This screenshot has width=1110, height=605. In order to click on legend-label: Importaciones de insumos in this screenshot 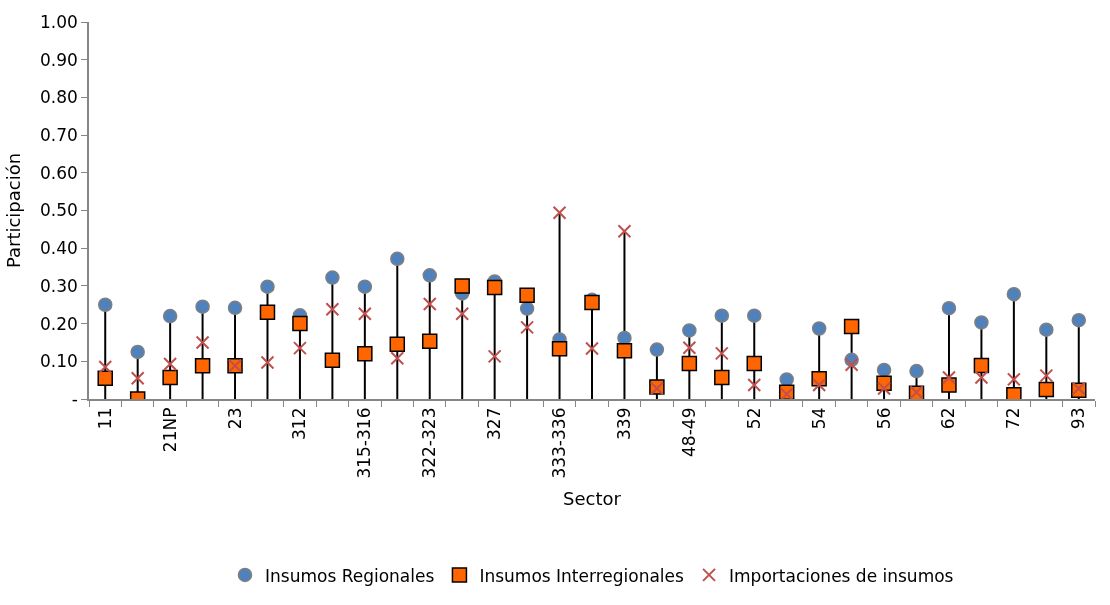, I will do `click(841, 575)`.